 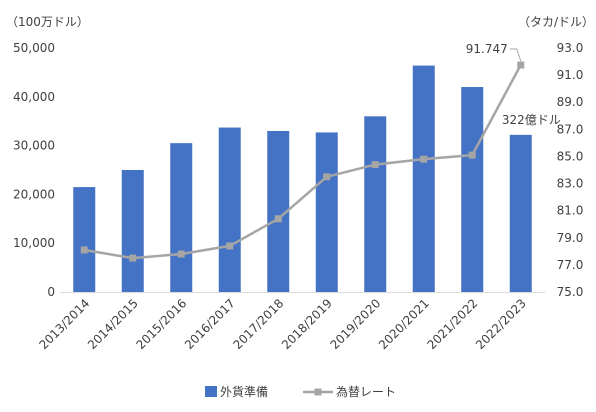 What do you see at coordinates (531, 120) in the screenshot?
I see `reserve-callout: 322億ドル` at bounding box center [531, 120].